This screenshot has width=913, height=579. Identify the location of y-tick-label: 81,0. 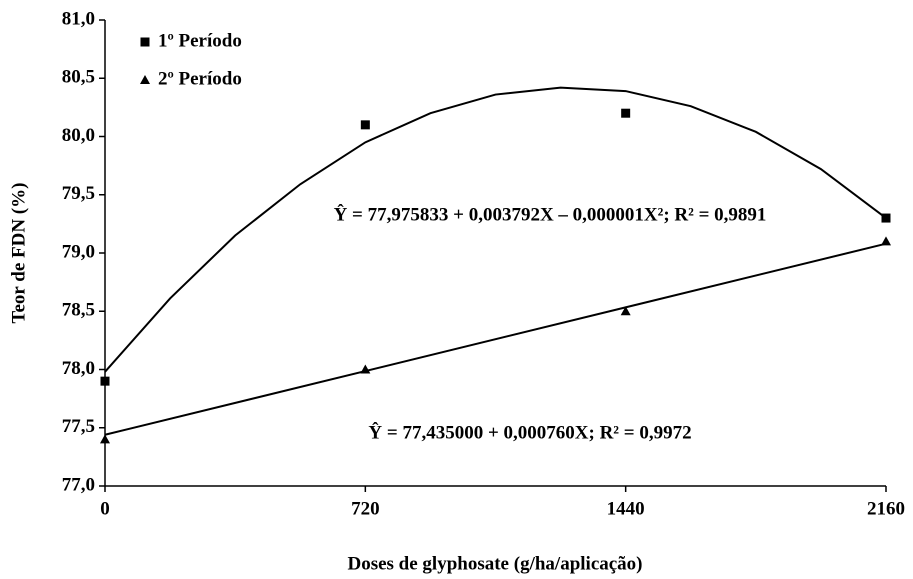
(78, 18).